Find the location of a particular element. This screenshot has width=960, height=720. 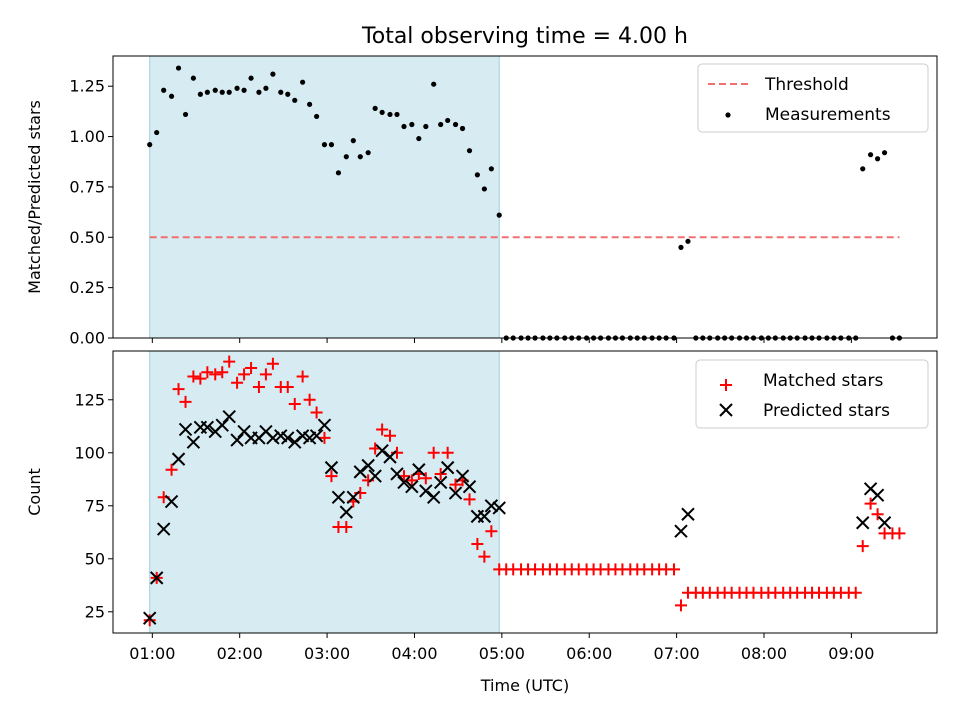

top-ytick-label: 0.50 is located at coordinates (87, 237).